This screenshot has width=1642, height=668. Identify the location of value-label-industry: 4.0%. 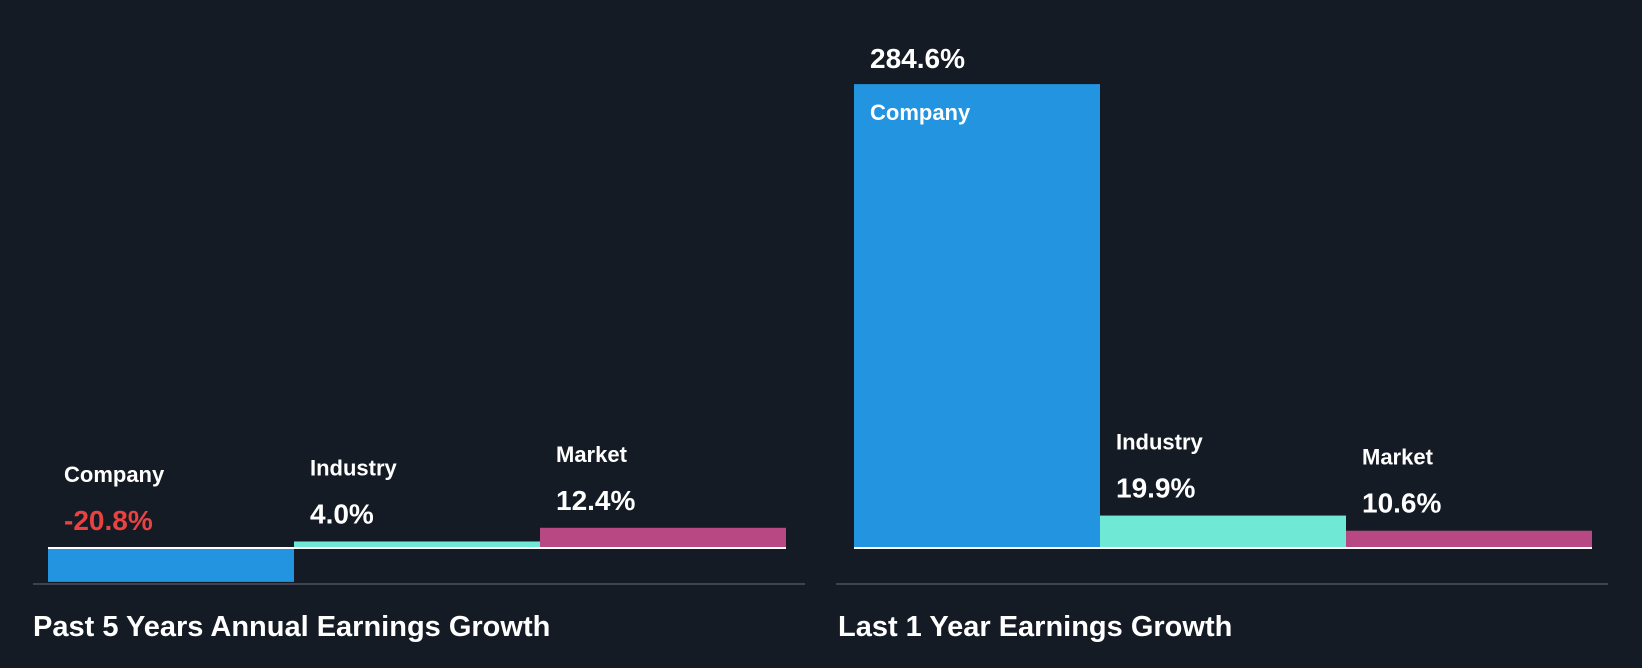
(342, 513).